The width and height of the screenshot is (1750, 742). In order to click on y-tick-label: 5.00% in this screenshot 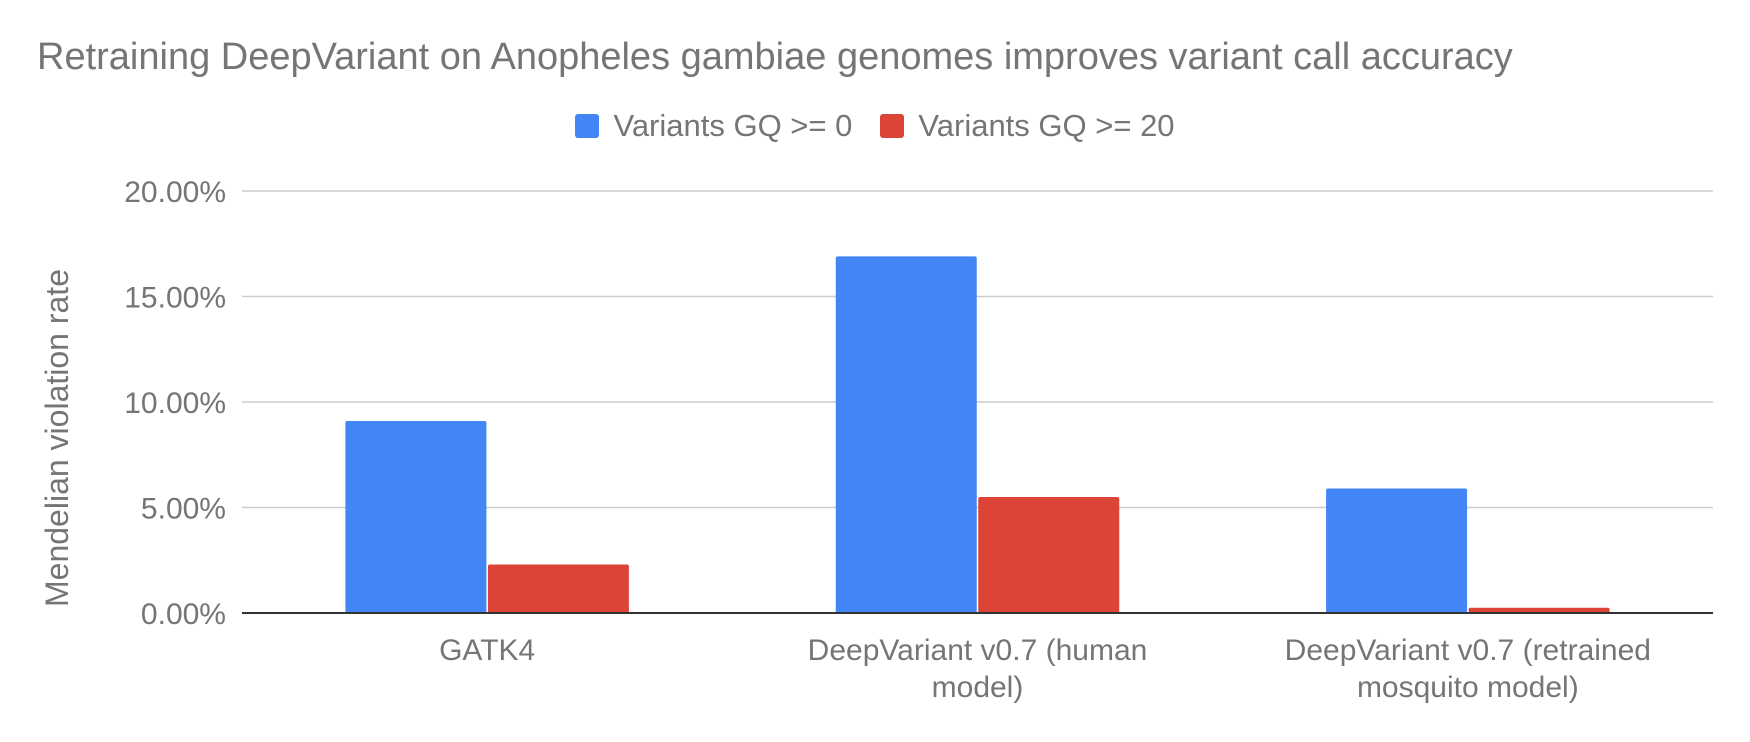, I will do `click(183, 509)`.